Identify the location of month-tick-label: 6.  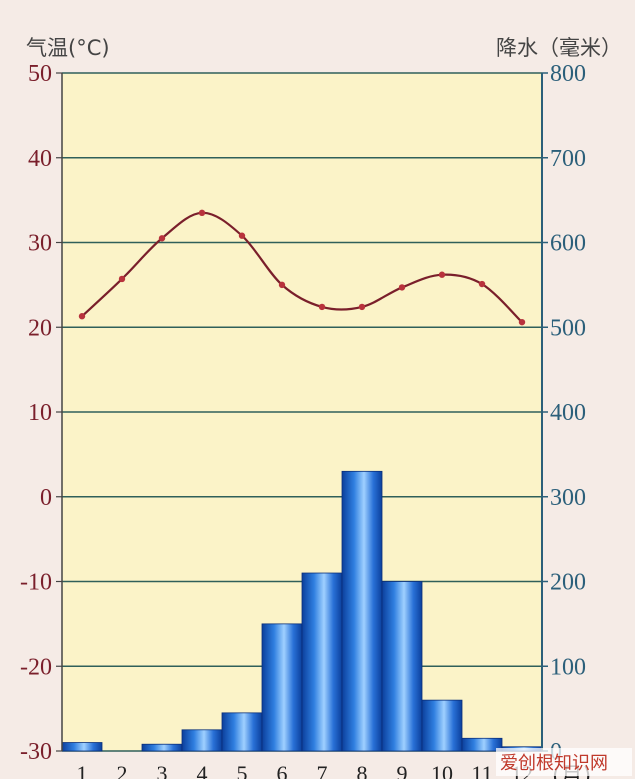
(282, 770).